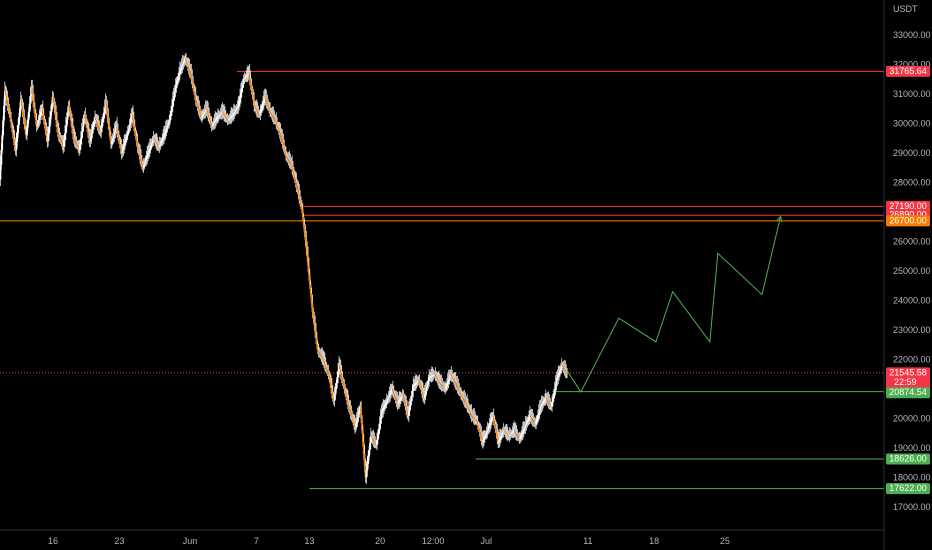 This screenshot has width=932, height=550. I want to click on forecast-path, so click(674, 304).